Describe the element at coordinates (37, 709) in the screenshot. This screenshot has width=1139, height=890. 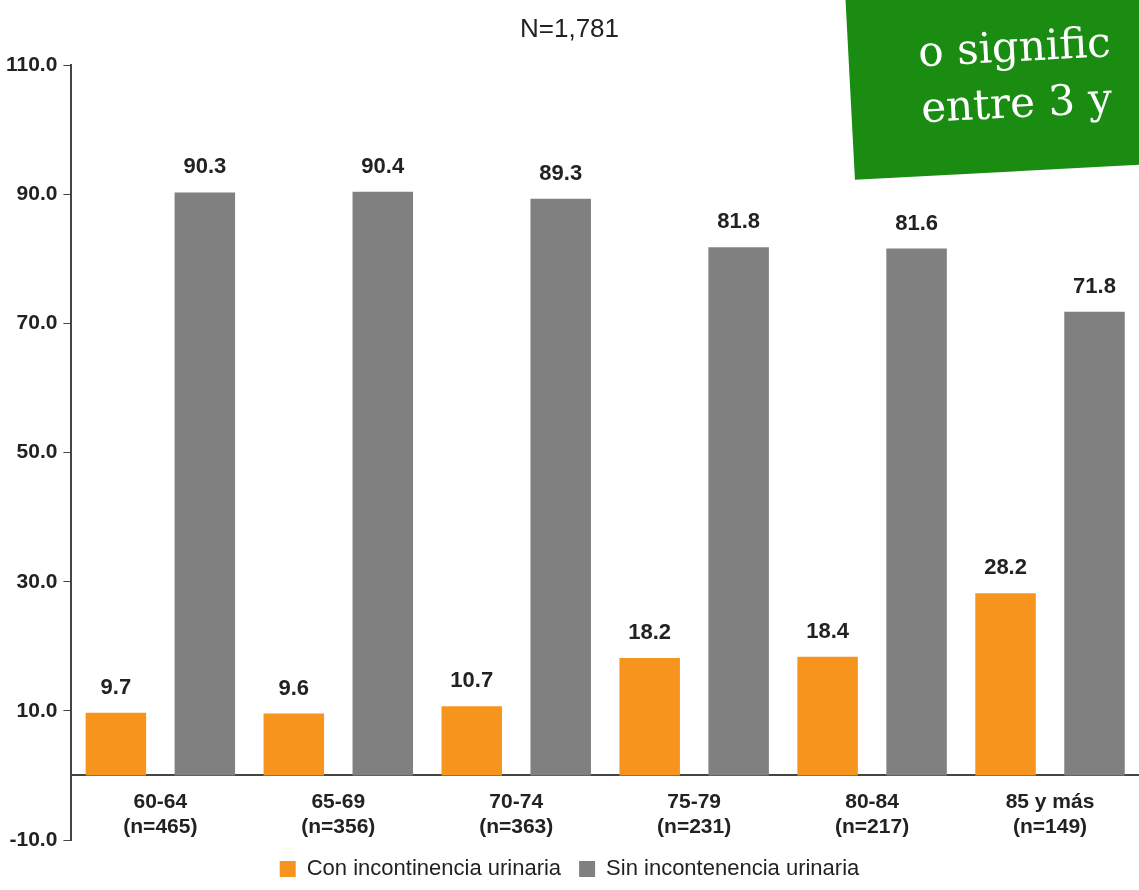
I see `y-tick-label: 10.0` at that location.